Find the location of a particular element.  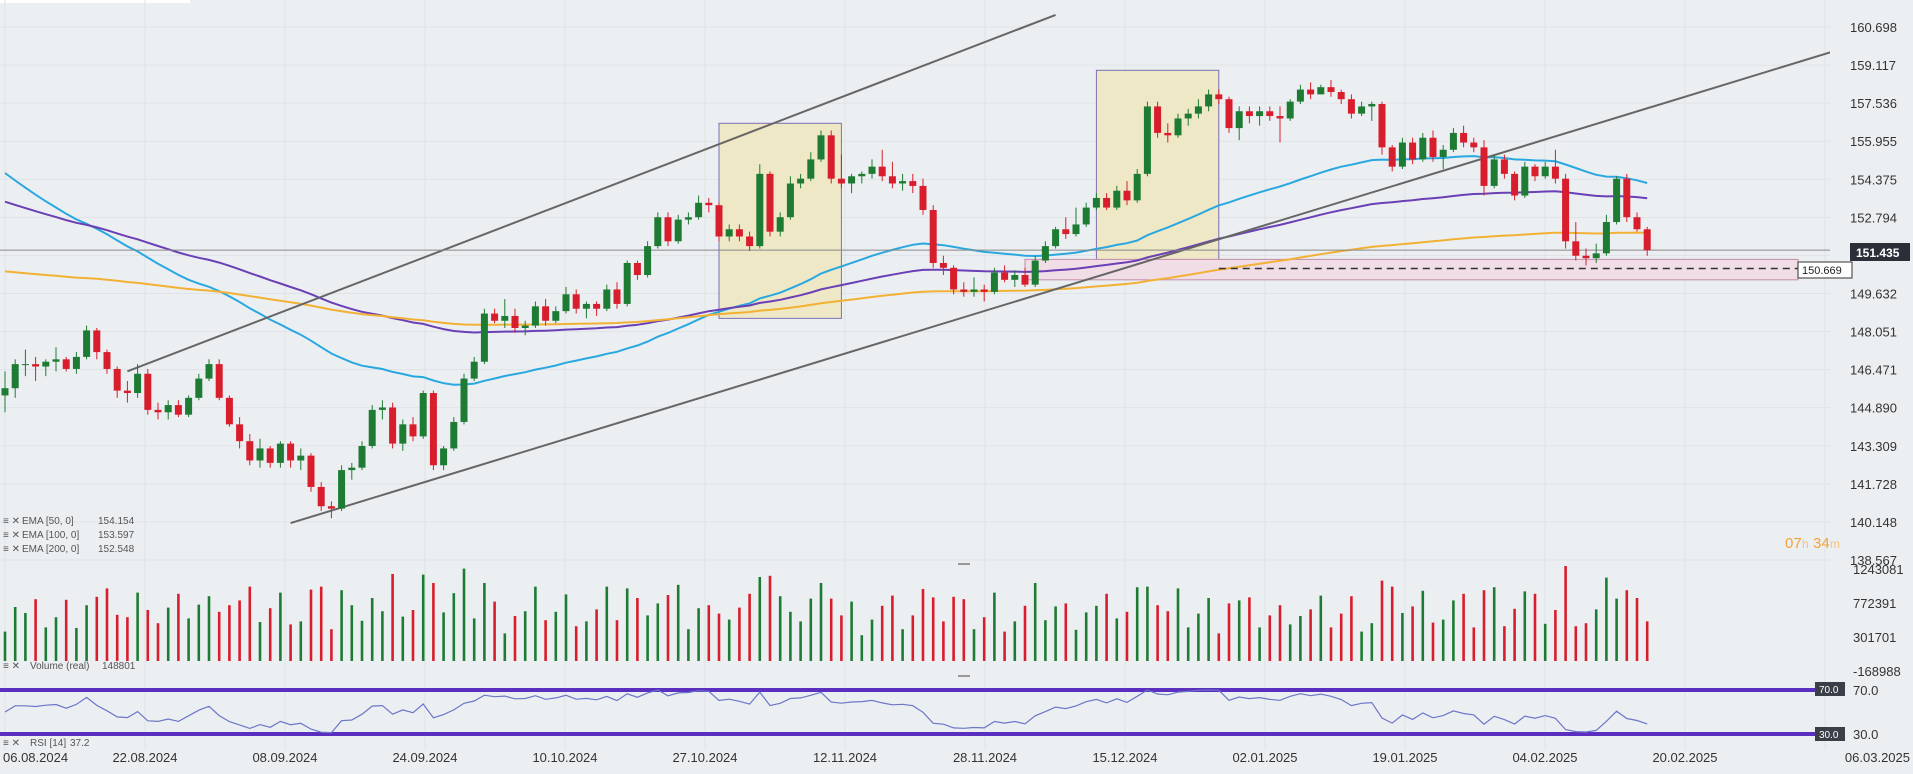

support-level-badge is located at coordinates (1825, 270).